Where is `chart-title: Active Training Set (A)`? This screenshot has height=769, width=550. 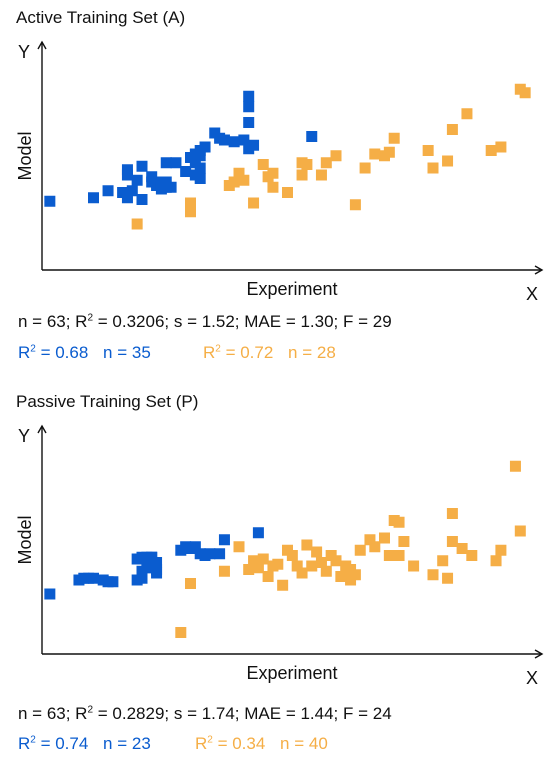
chart-title: Active Training Set (A) is located at coordinates (101, 17).